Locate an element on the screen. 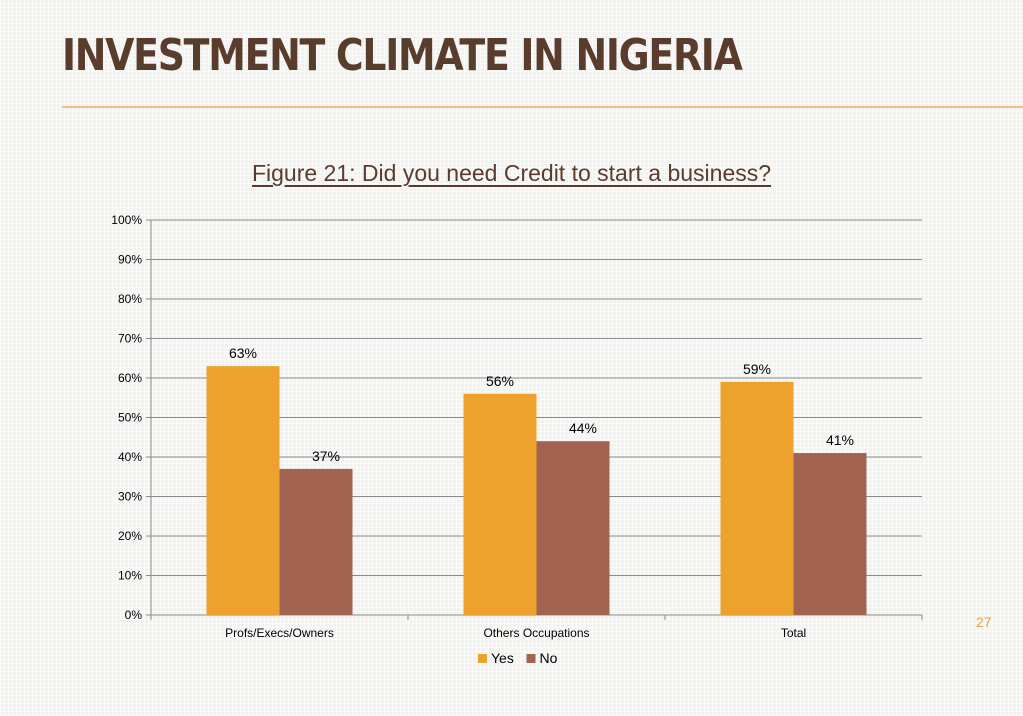  y-tick-label: 10% is located at coordinates (130, 576).